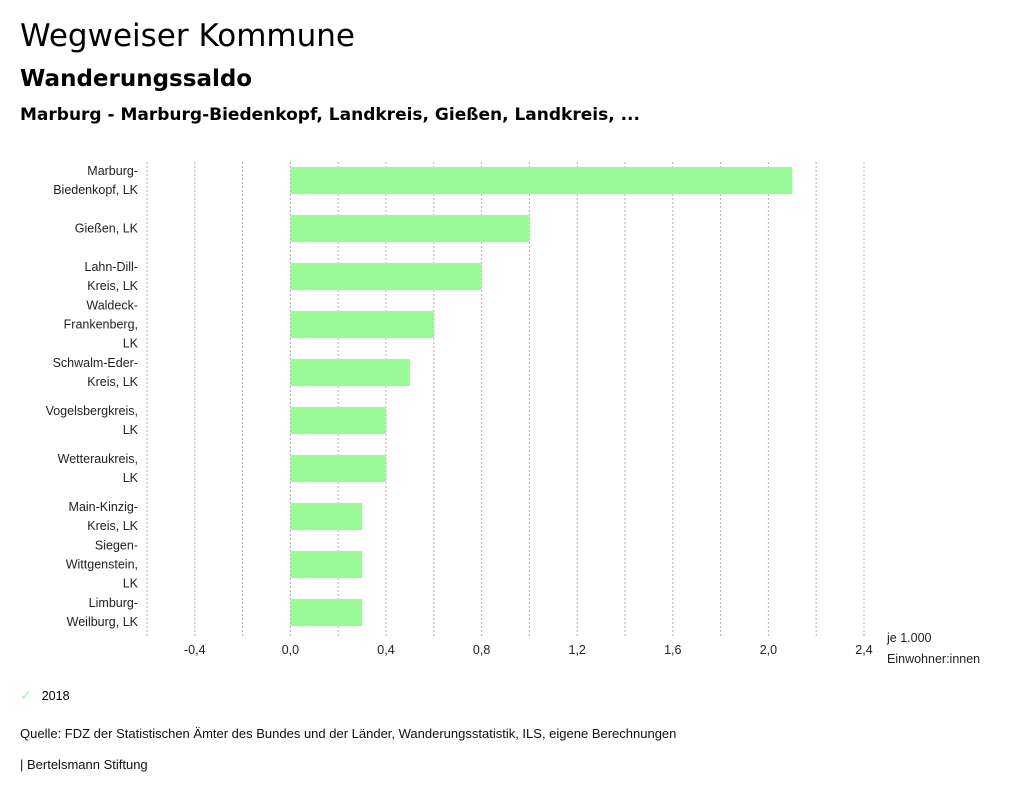 This screenshot has height=799, width=1024. I want to click on x-axis-unit-label: je 1.000, so click(909, 638).